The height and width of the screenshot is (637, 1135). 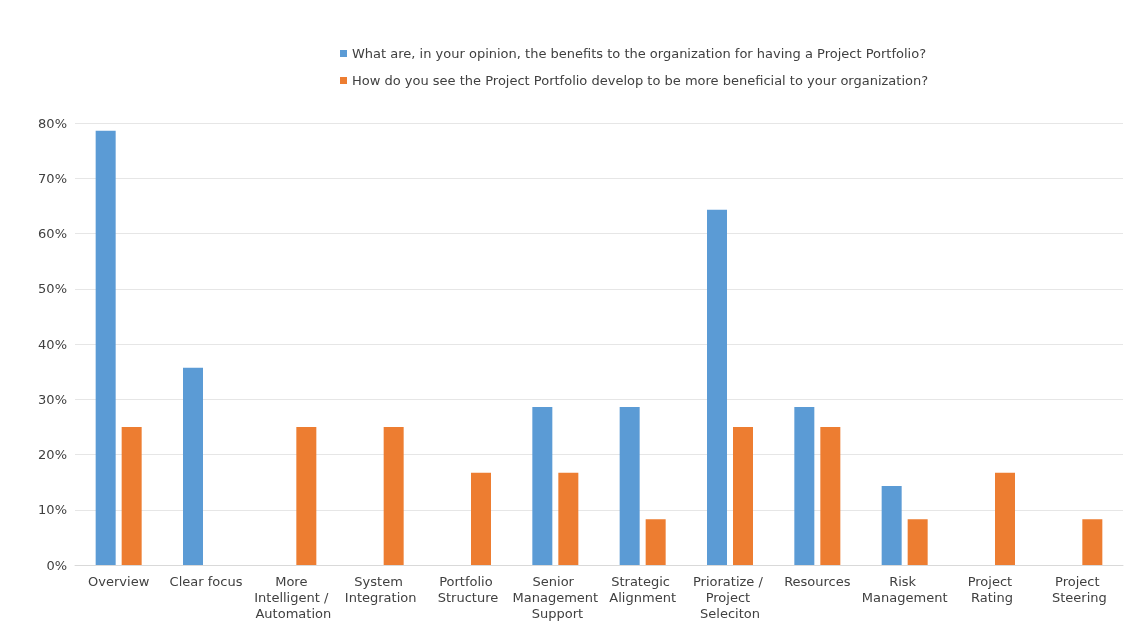 I want to click on y-tick-label: 10%, so click(x=52, y=510).